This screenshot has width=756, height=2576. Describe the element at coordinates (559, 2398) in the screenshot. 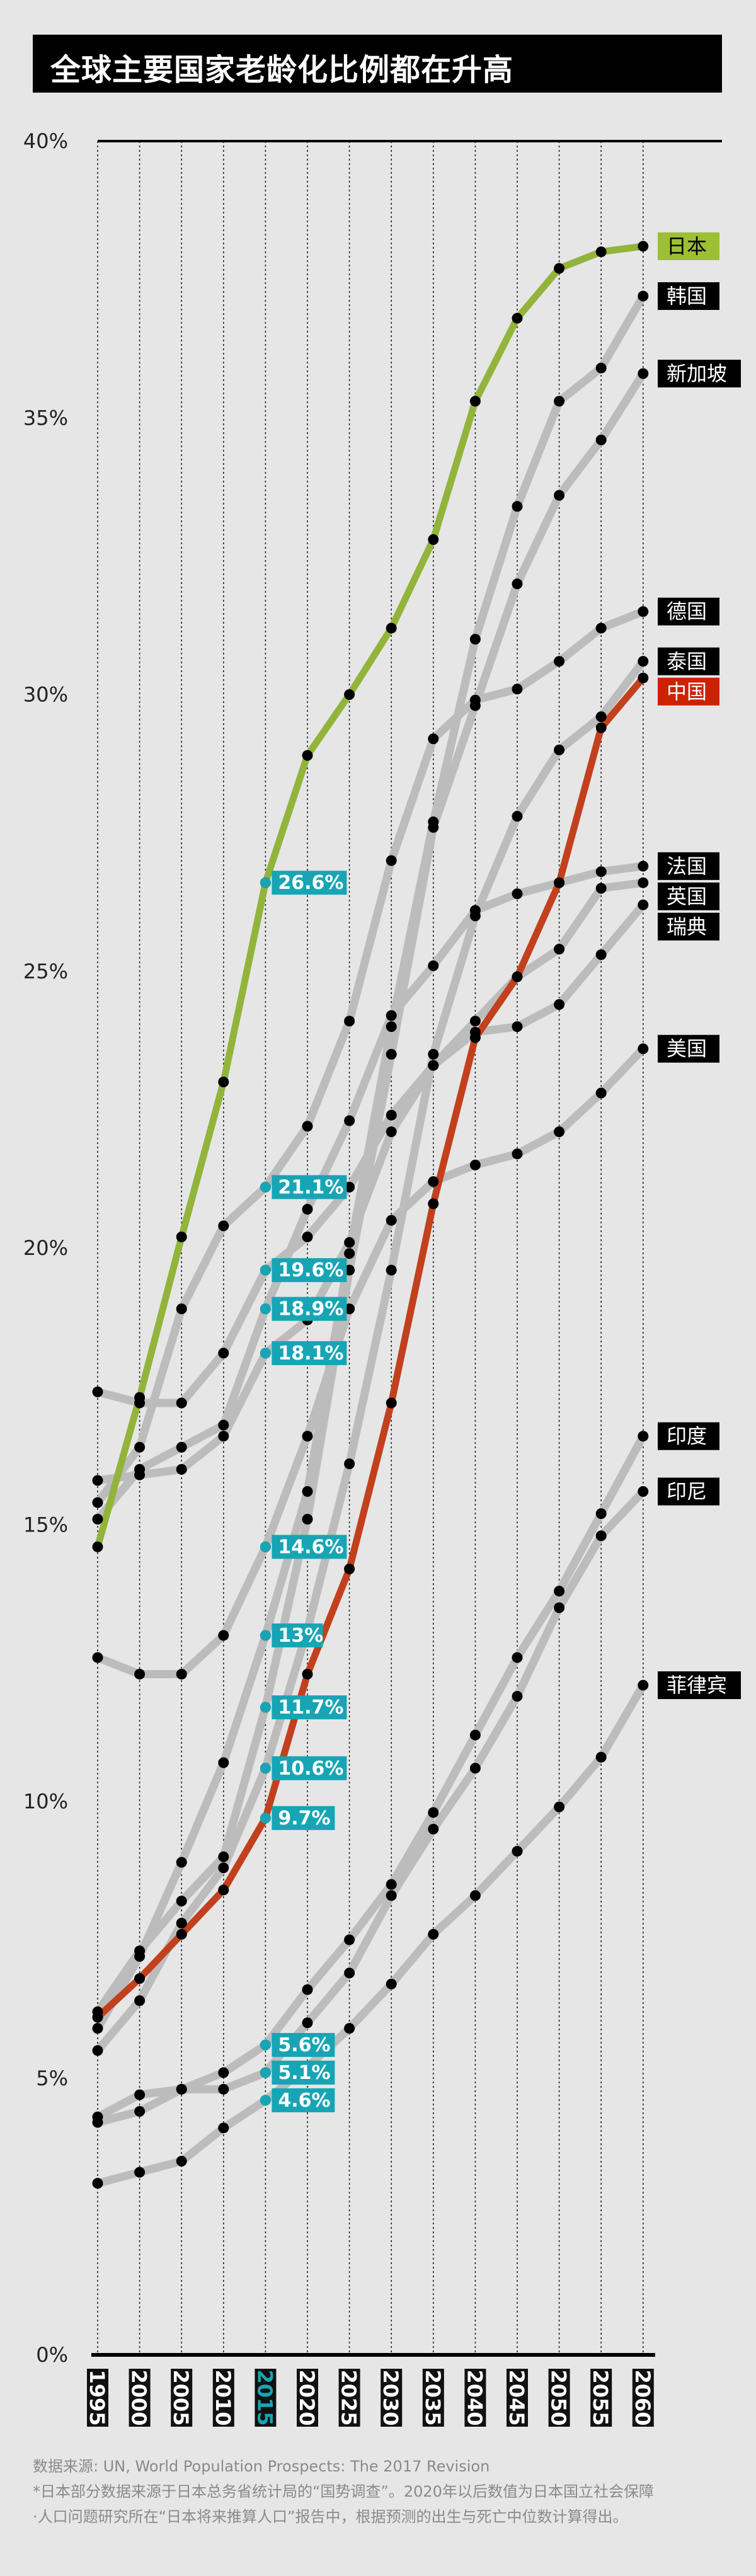

I see `x-tick-label: 2050` at that location.